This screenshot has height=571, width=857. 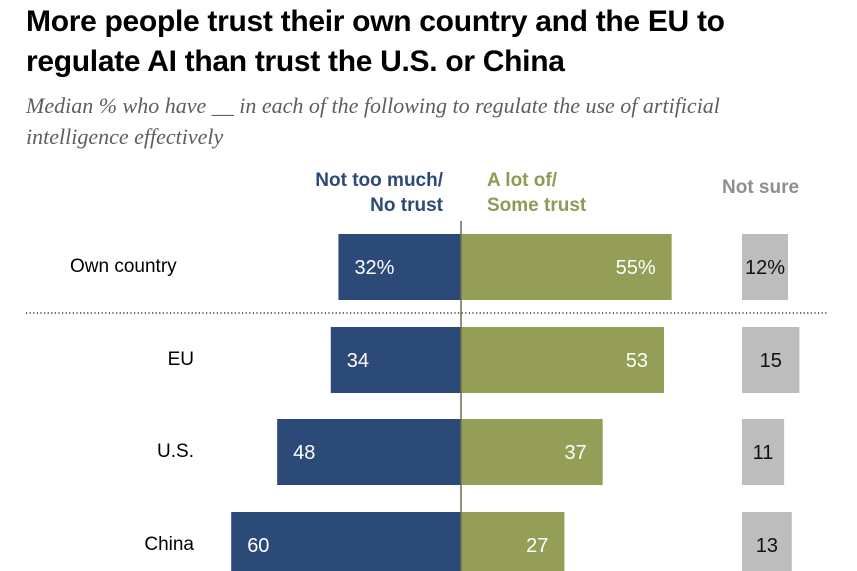 What do you see at coordinates (346, 541) in the screenshot?
I see `bar-no-trust-china` at bounding box center [346, 541].